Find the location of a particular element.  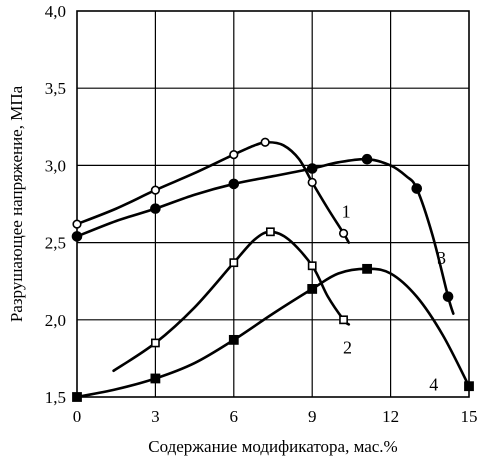

y-tick-labels: 1,5 2,0 2,5 3,0 3,5 4,0 is located at coordinates (55, 204).